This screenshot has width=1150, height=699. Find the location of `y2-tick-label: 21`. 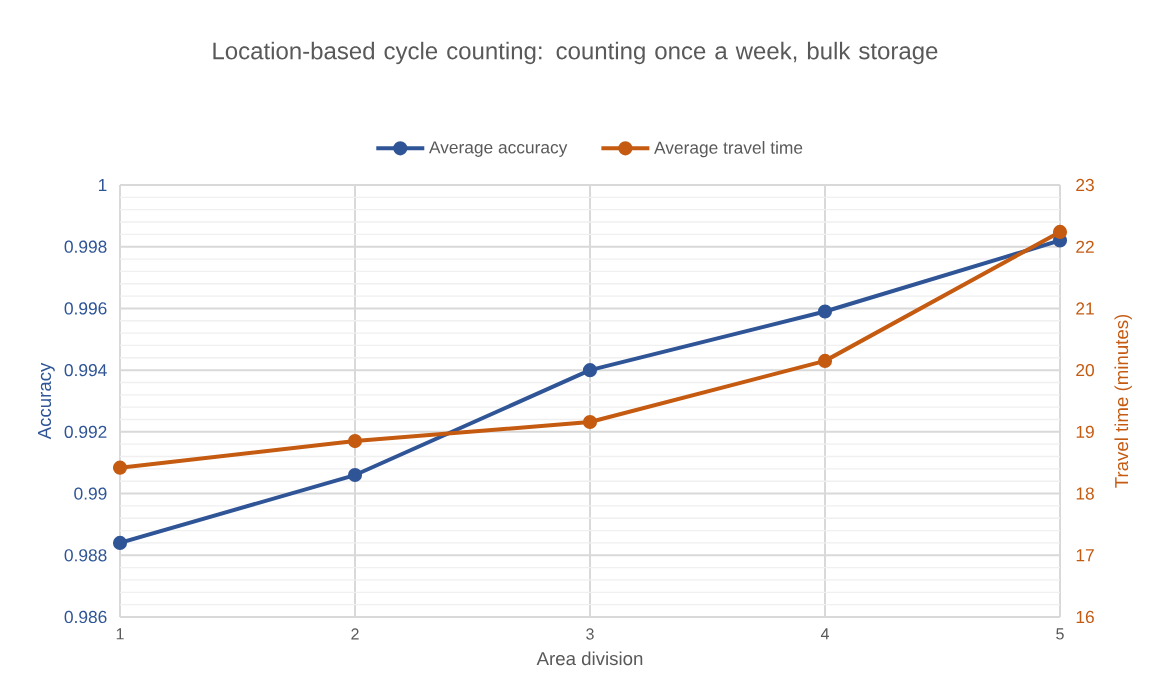

y2-tick-label: 21 is located at coordinates (1085, 308).